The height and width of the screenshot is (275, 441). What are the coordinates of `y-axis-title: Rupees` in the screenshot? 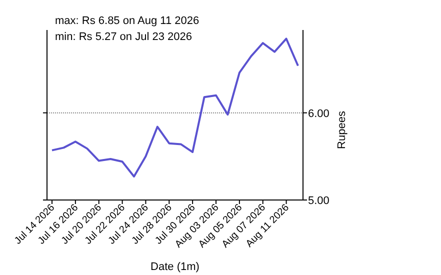 It's located at (342, 129).